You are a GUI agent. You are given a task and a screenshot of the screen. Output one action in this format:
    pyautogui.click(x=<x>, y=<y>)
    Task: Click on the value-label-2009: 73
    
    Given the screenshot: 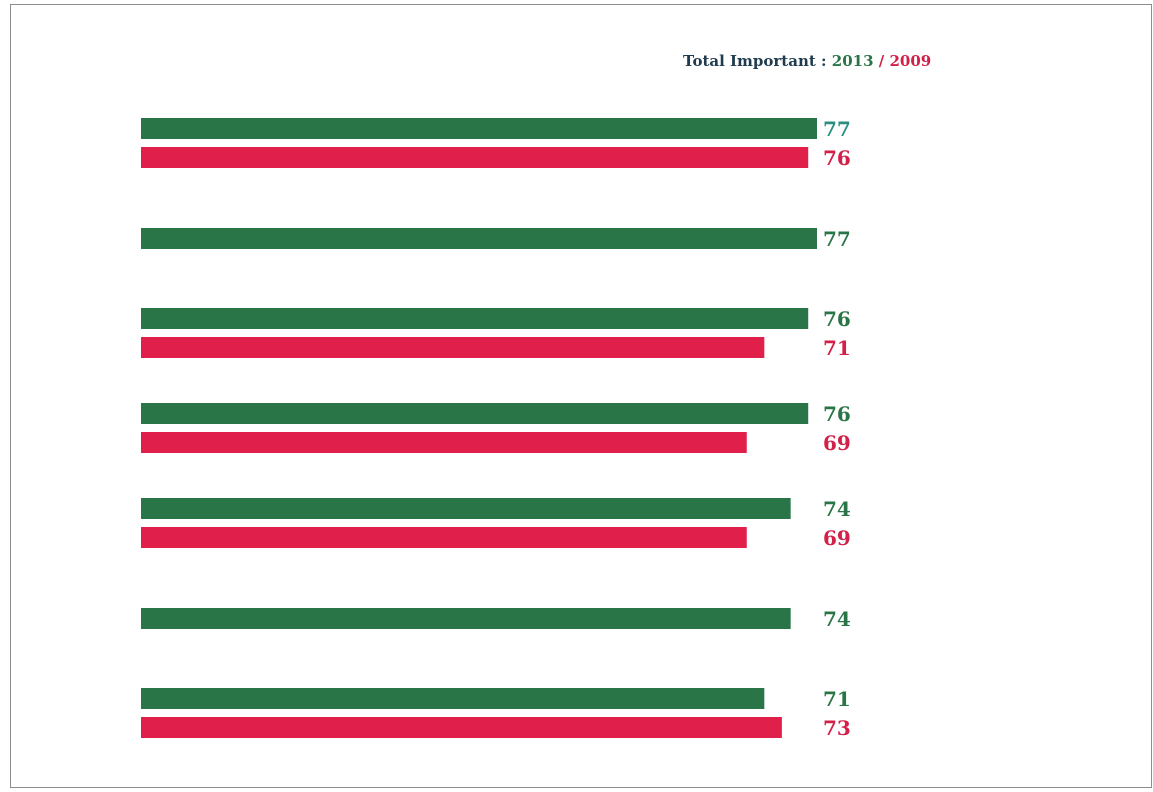 What is the action you would take?
    pyautogui.click(x=837, y=728)
    